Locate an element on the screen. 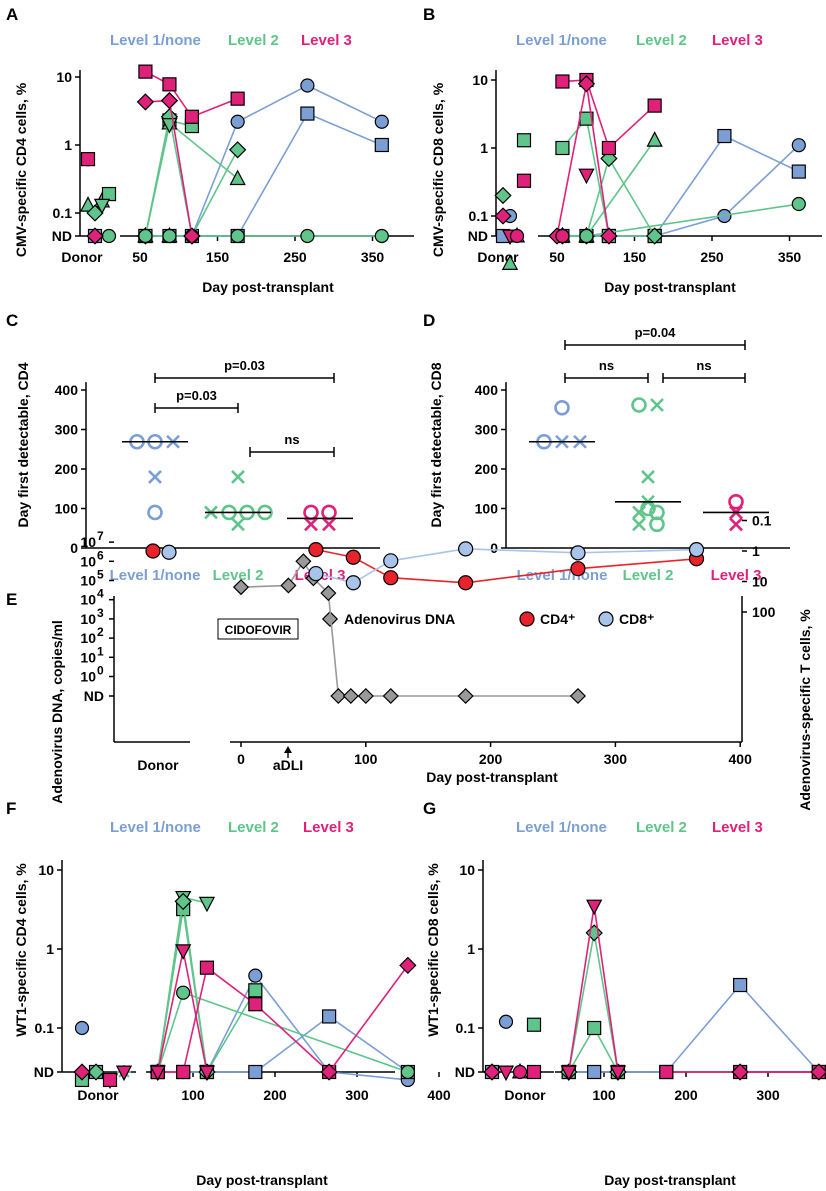  legend-level2: Level 2 is located at coordinates (661, 40).